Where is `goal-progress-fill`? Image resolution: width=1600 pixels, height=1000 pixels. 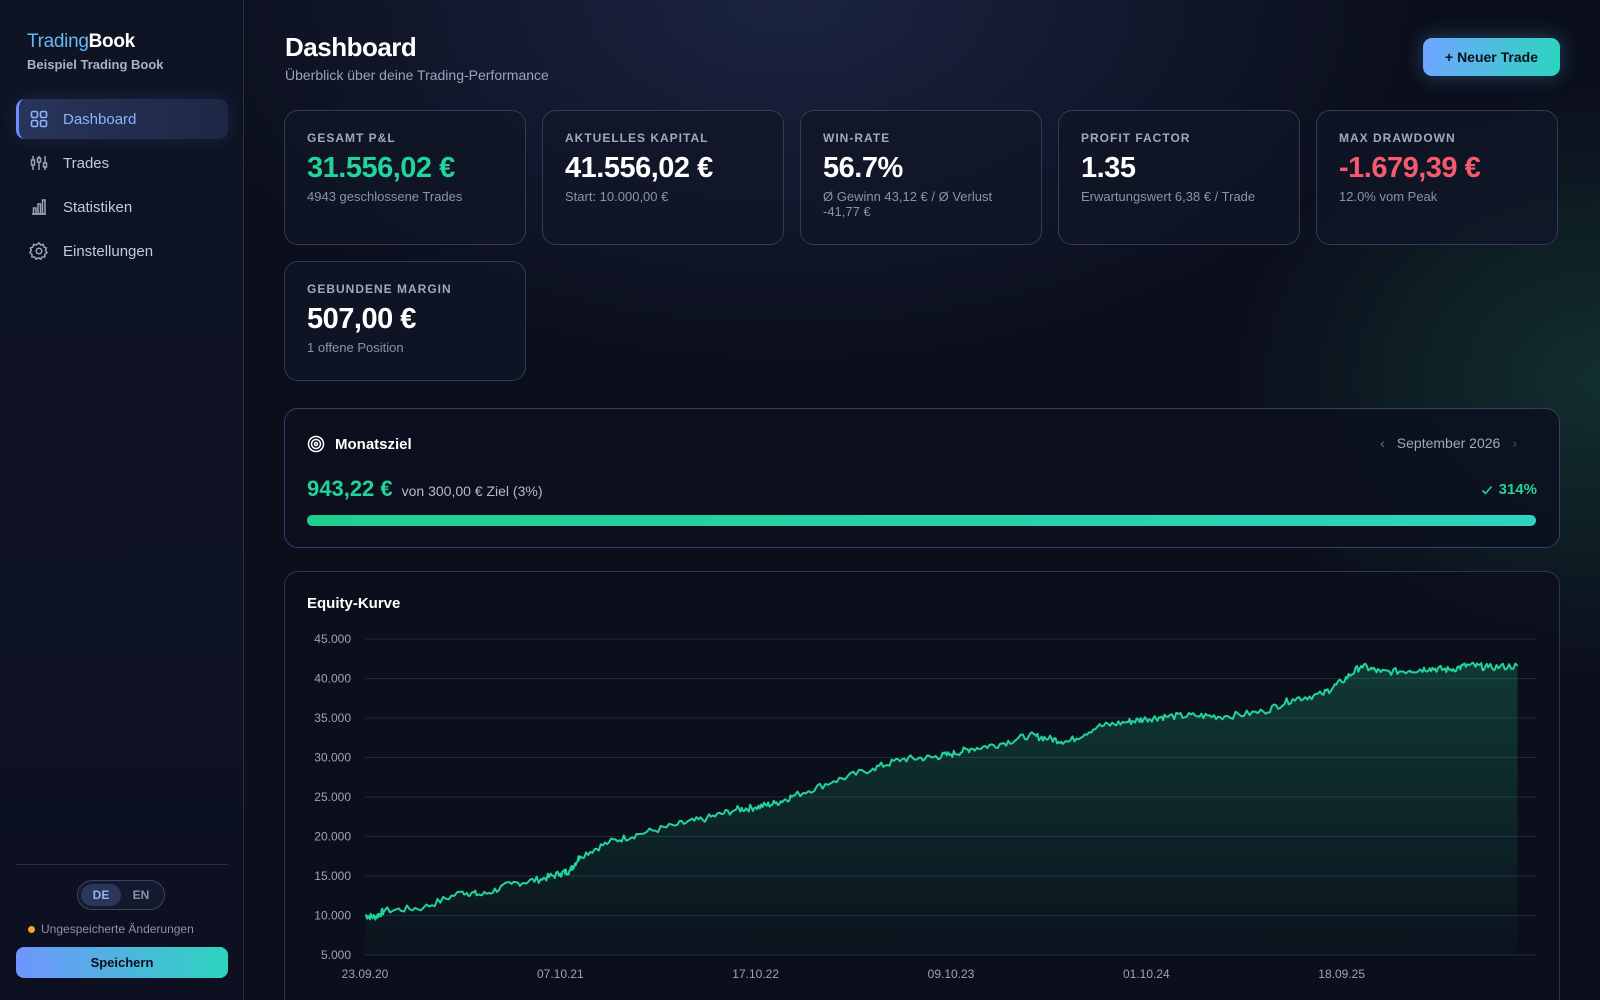 goal-progress-fill is located at coordinates (921, 520).